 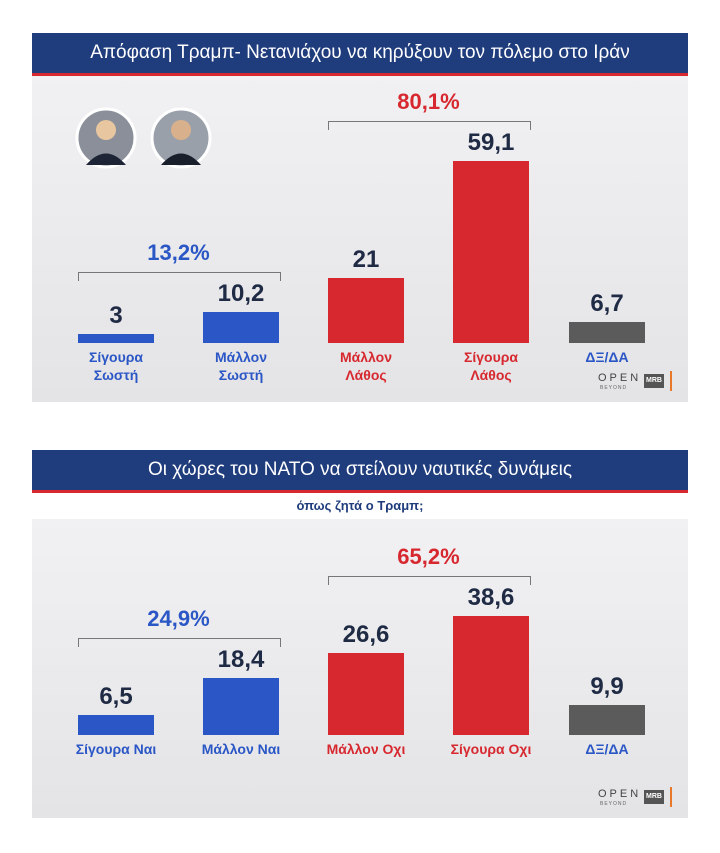 What do you see at coordinates (428, 101) in the screenshot?
I see `group-label: 80,1%` at bounding box center [428, 101].